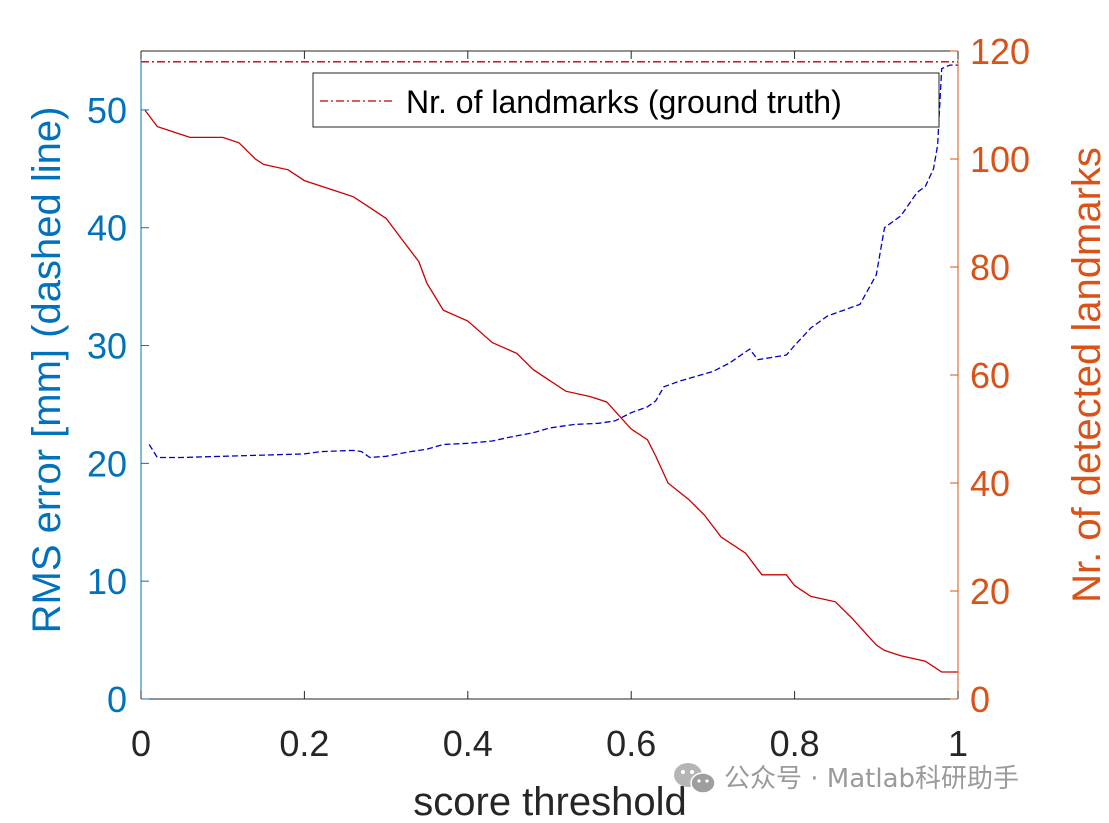 The image size is (1109, 823). What do you see at coordinates (304, 743) in the screenshot?
I see `x-tick-label: 0.2` at bounding box center [304, 743].